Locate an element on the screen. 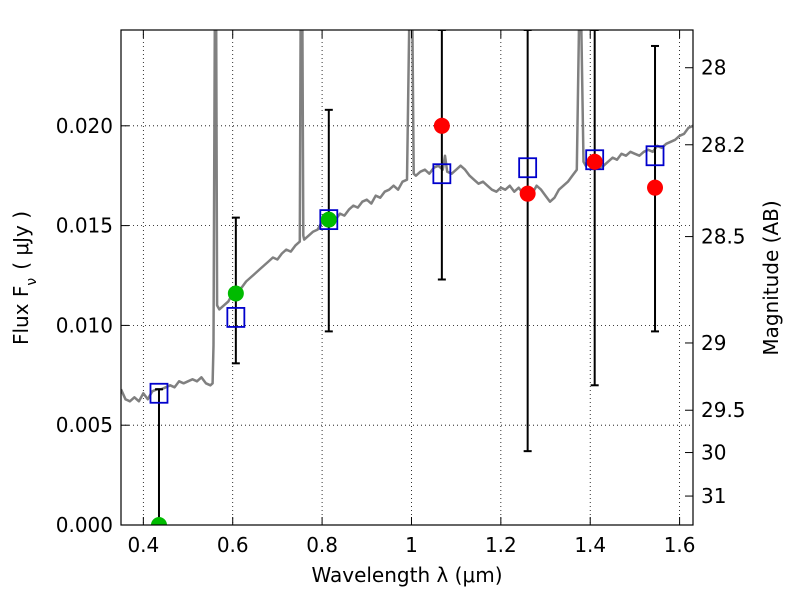  y2-tick-label: 28.5 is located at coordinates (723, 237).